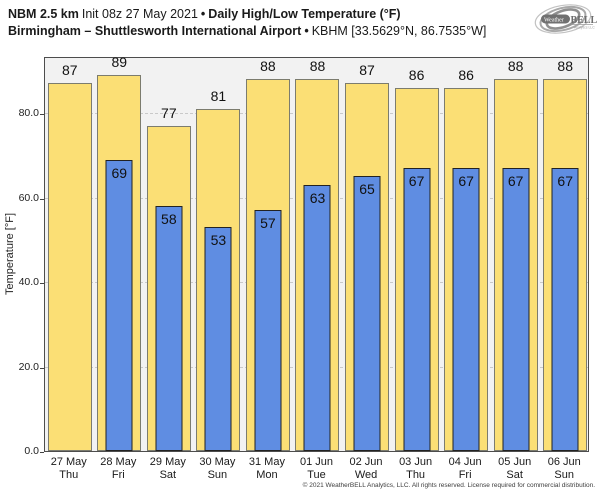  What do you see at coordinates (367, 189) in the screenshot?
I see `low-value-label: 65` at bounding box center [367, 189].